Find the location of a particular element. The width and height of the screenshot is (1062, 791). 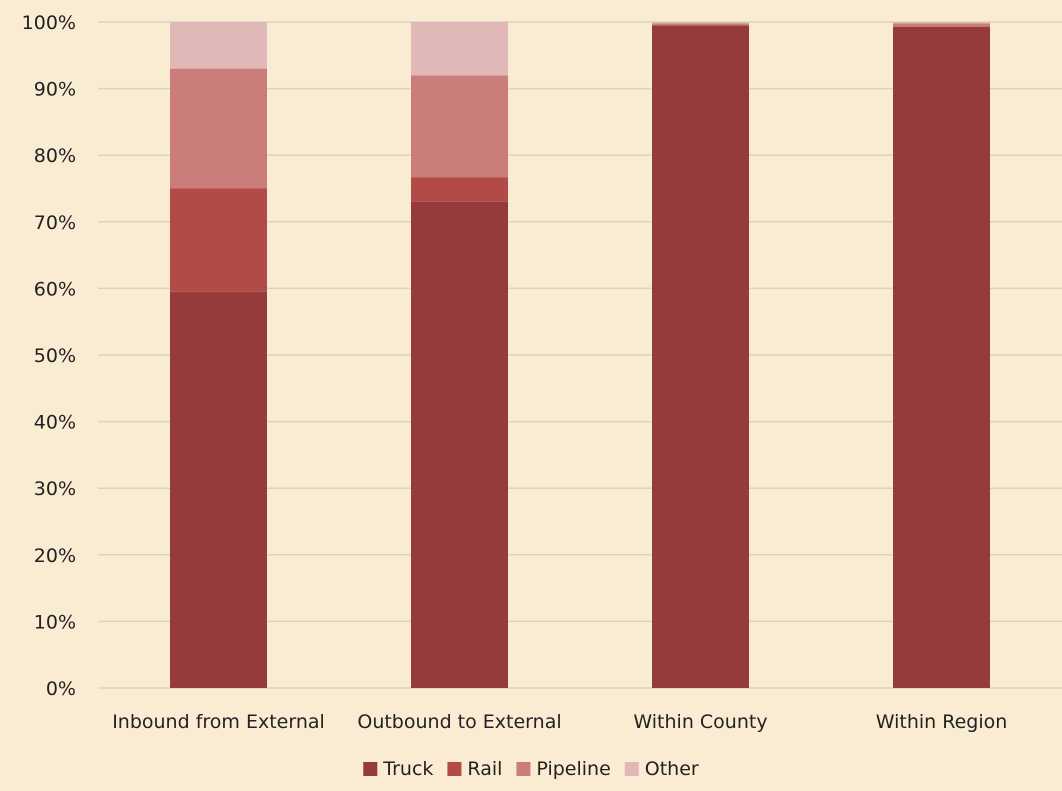

x-category-label: Outbound to External is located at coordinates (459, 722).